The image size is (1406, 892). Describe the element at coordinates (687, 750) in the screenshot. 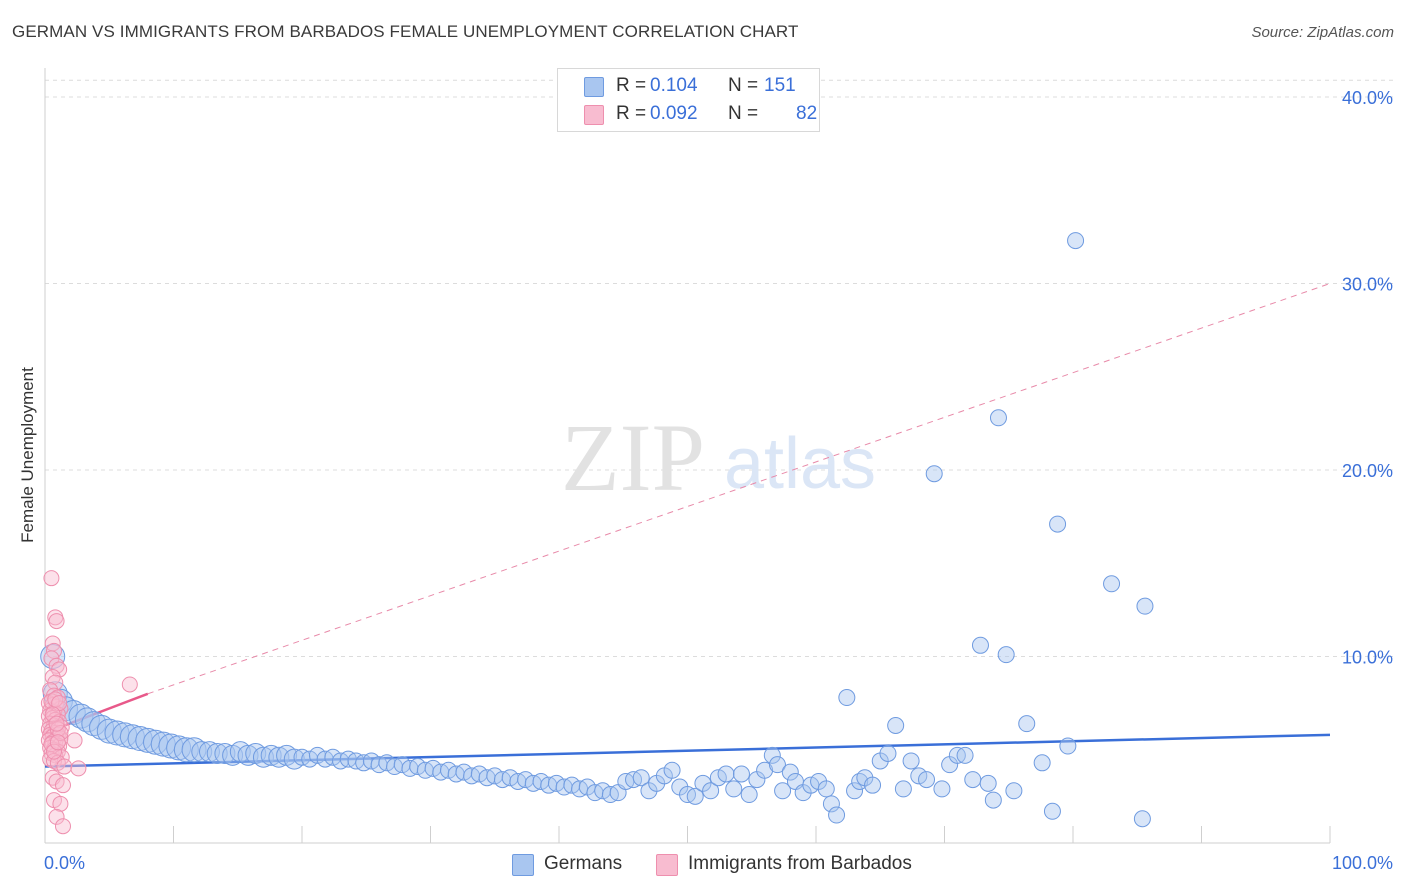

I see `german-trend-line` at that location.